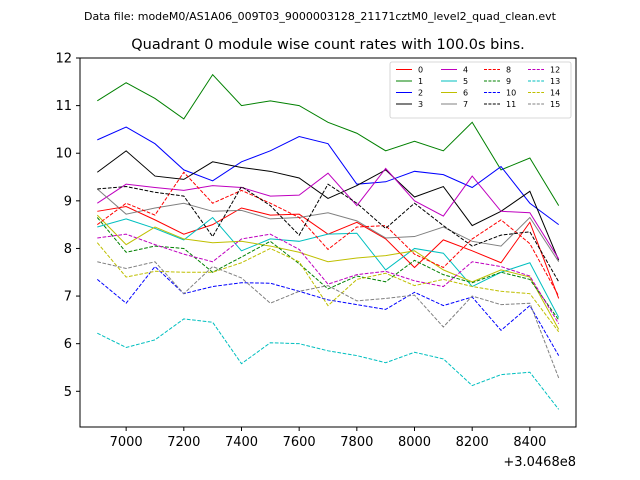 This screenshot has width=640, height=480. I want to click on x-tick-label: 7400, so click(241, 442).